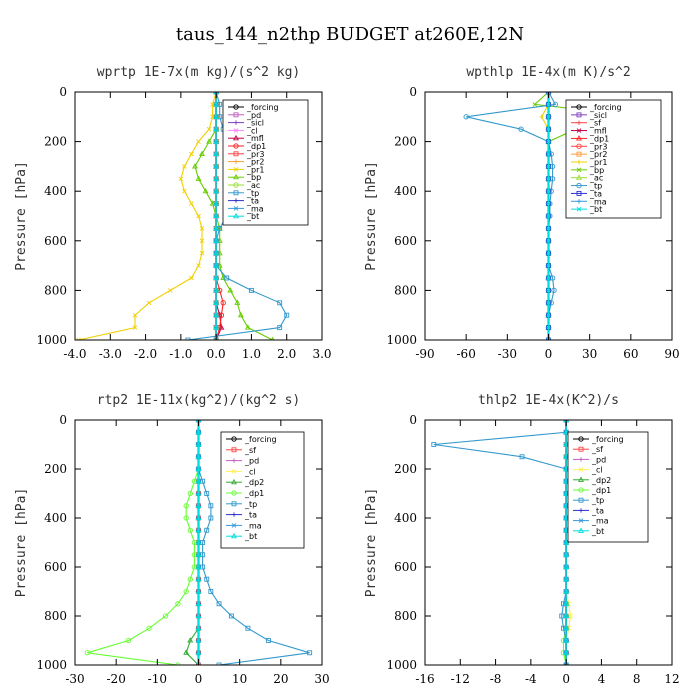 This screenshot has width=700, height=700. I want to click on legend-entry: _ma, so click(589, 201).